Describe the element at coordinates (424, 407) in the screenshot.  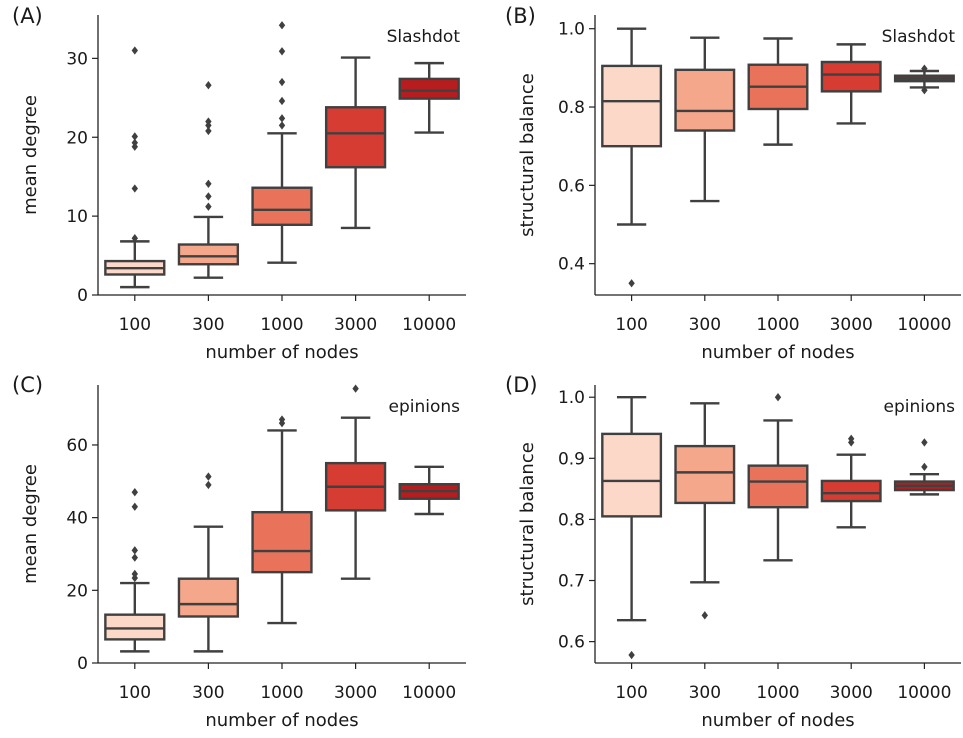
I see `dataset-annotation: epinions` at that location.